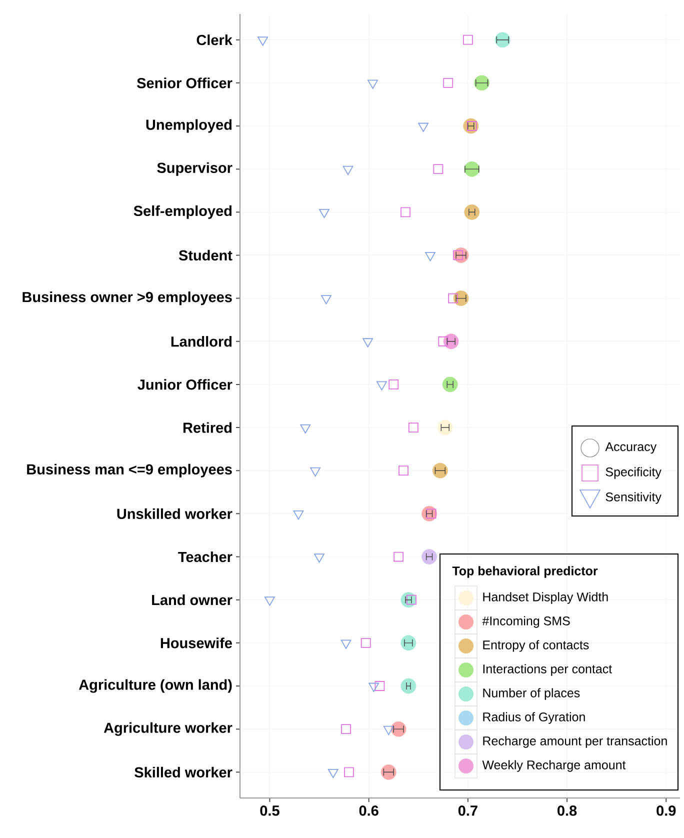 The width and height of the screenshot is (684, 838). I want to click on y-tick-label: Skilled worker, so click(183, 772).